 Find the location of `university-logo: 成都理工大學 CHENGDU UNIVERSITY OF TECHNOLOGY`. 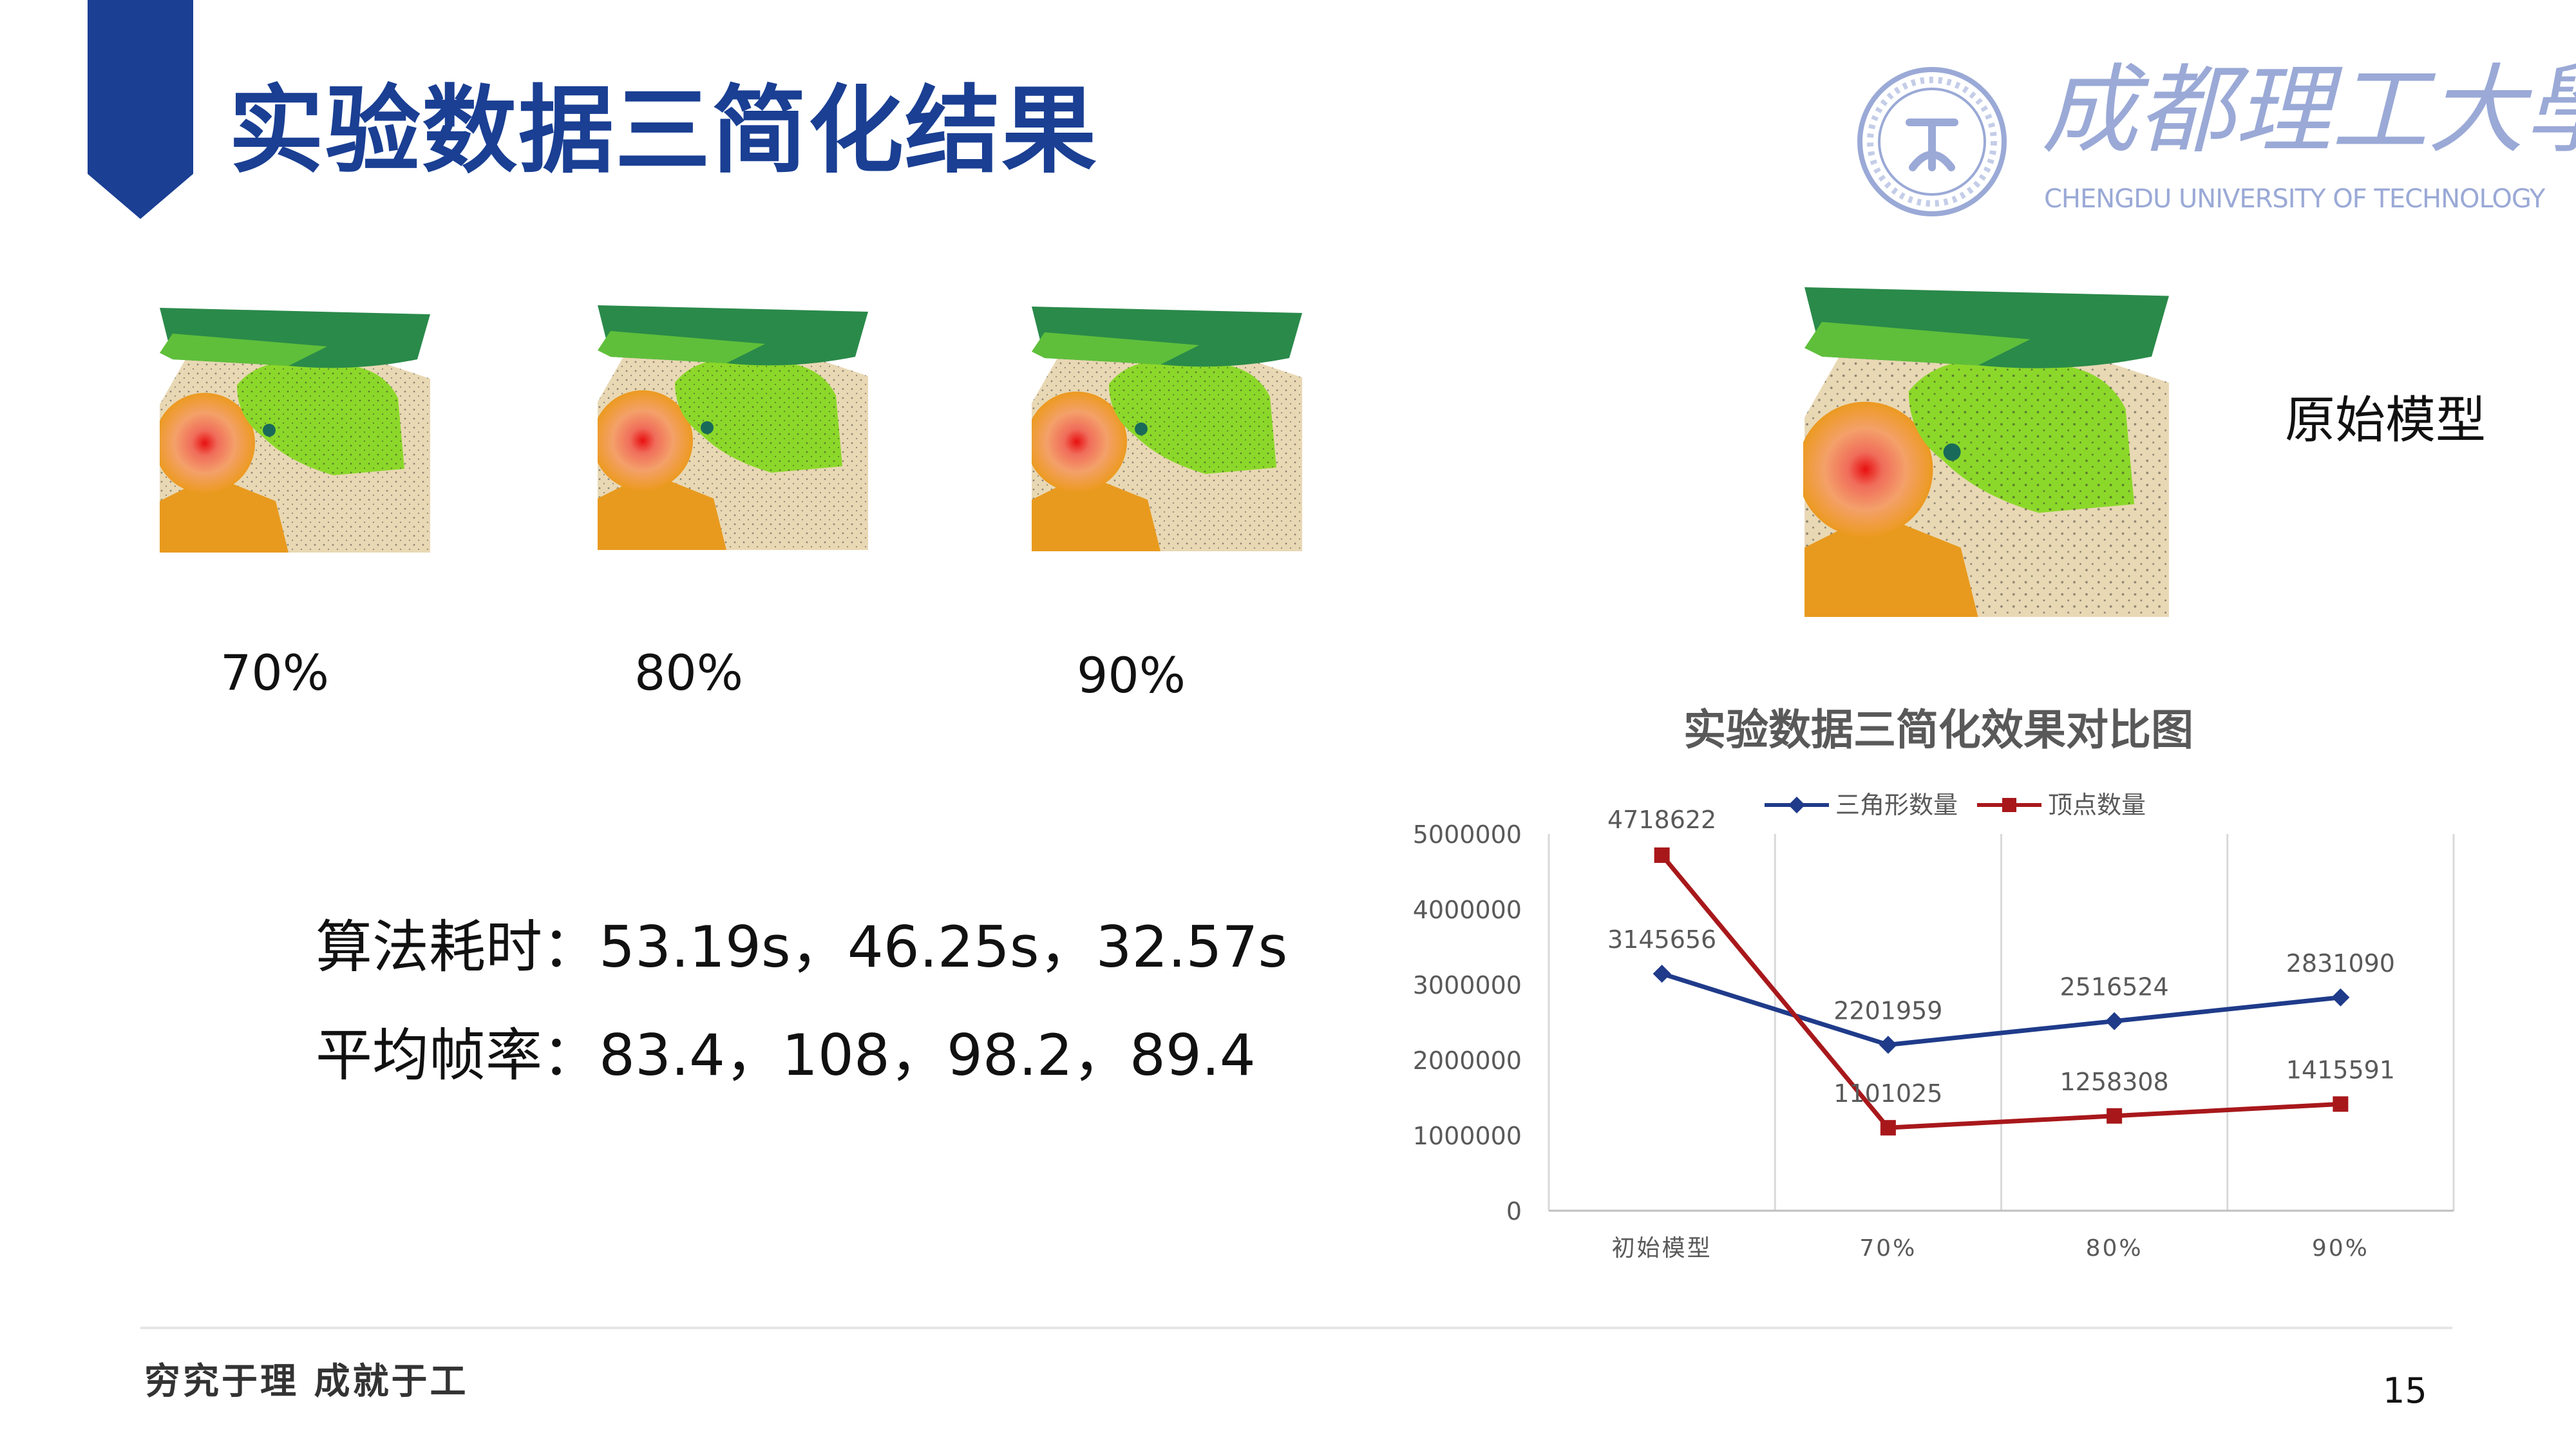

university-logo: 成都理工大學 CHENGDU UNIVERSITY OF TECHNOLOGY is located at coordinates (2212, 141).